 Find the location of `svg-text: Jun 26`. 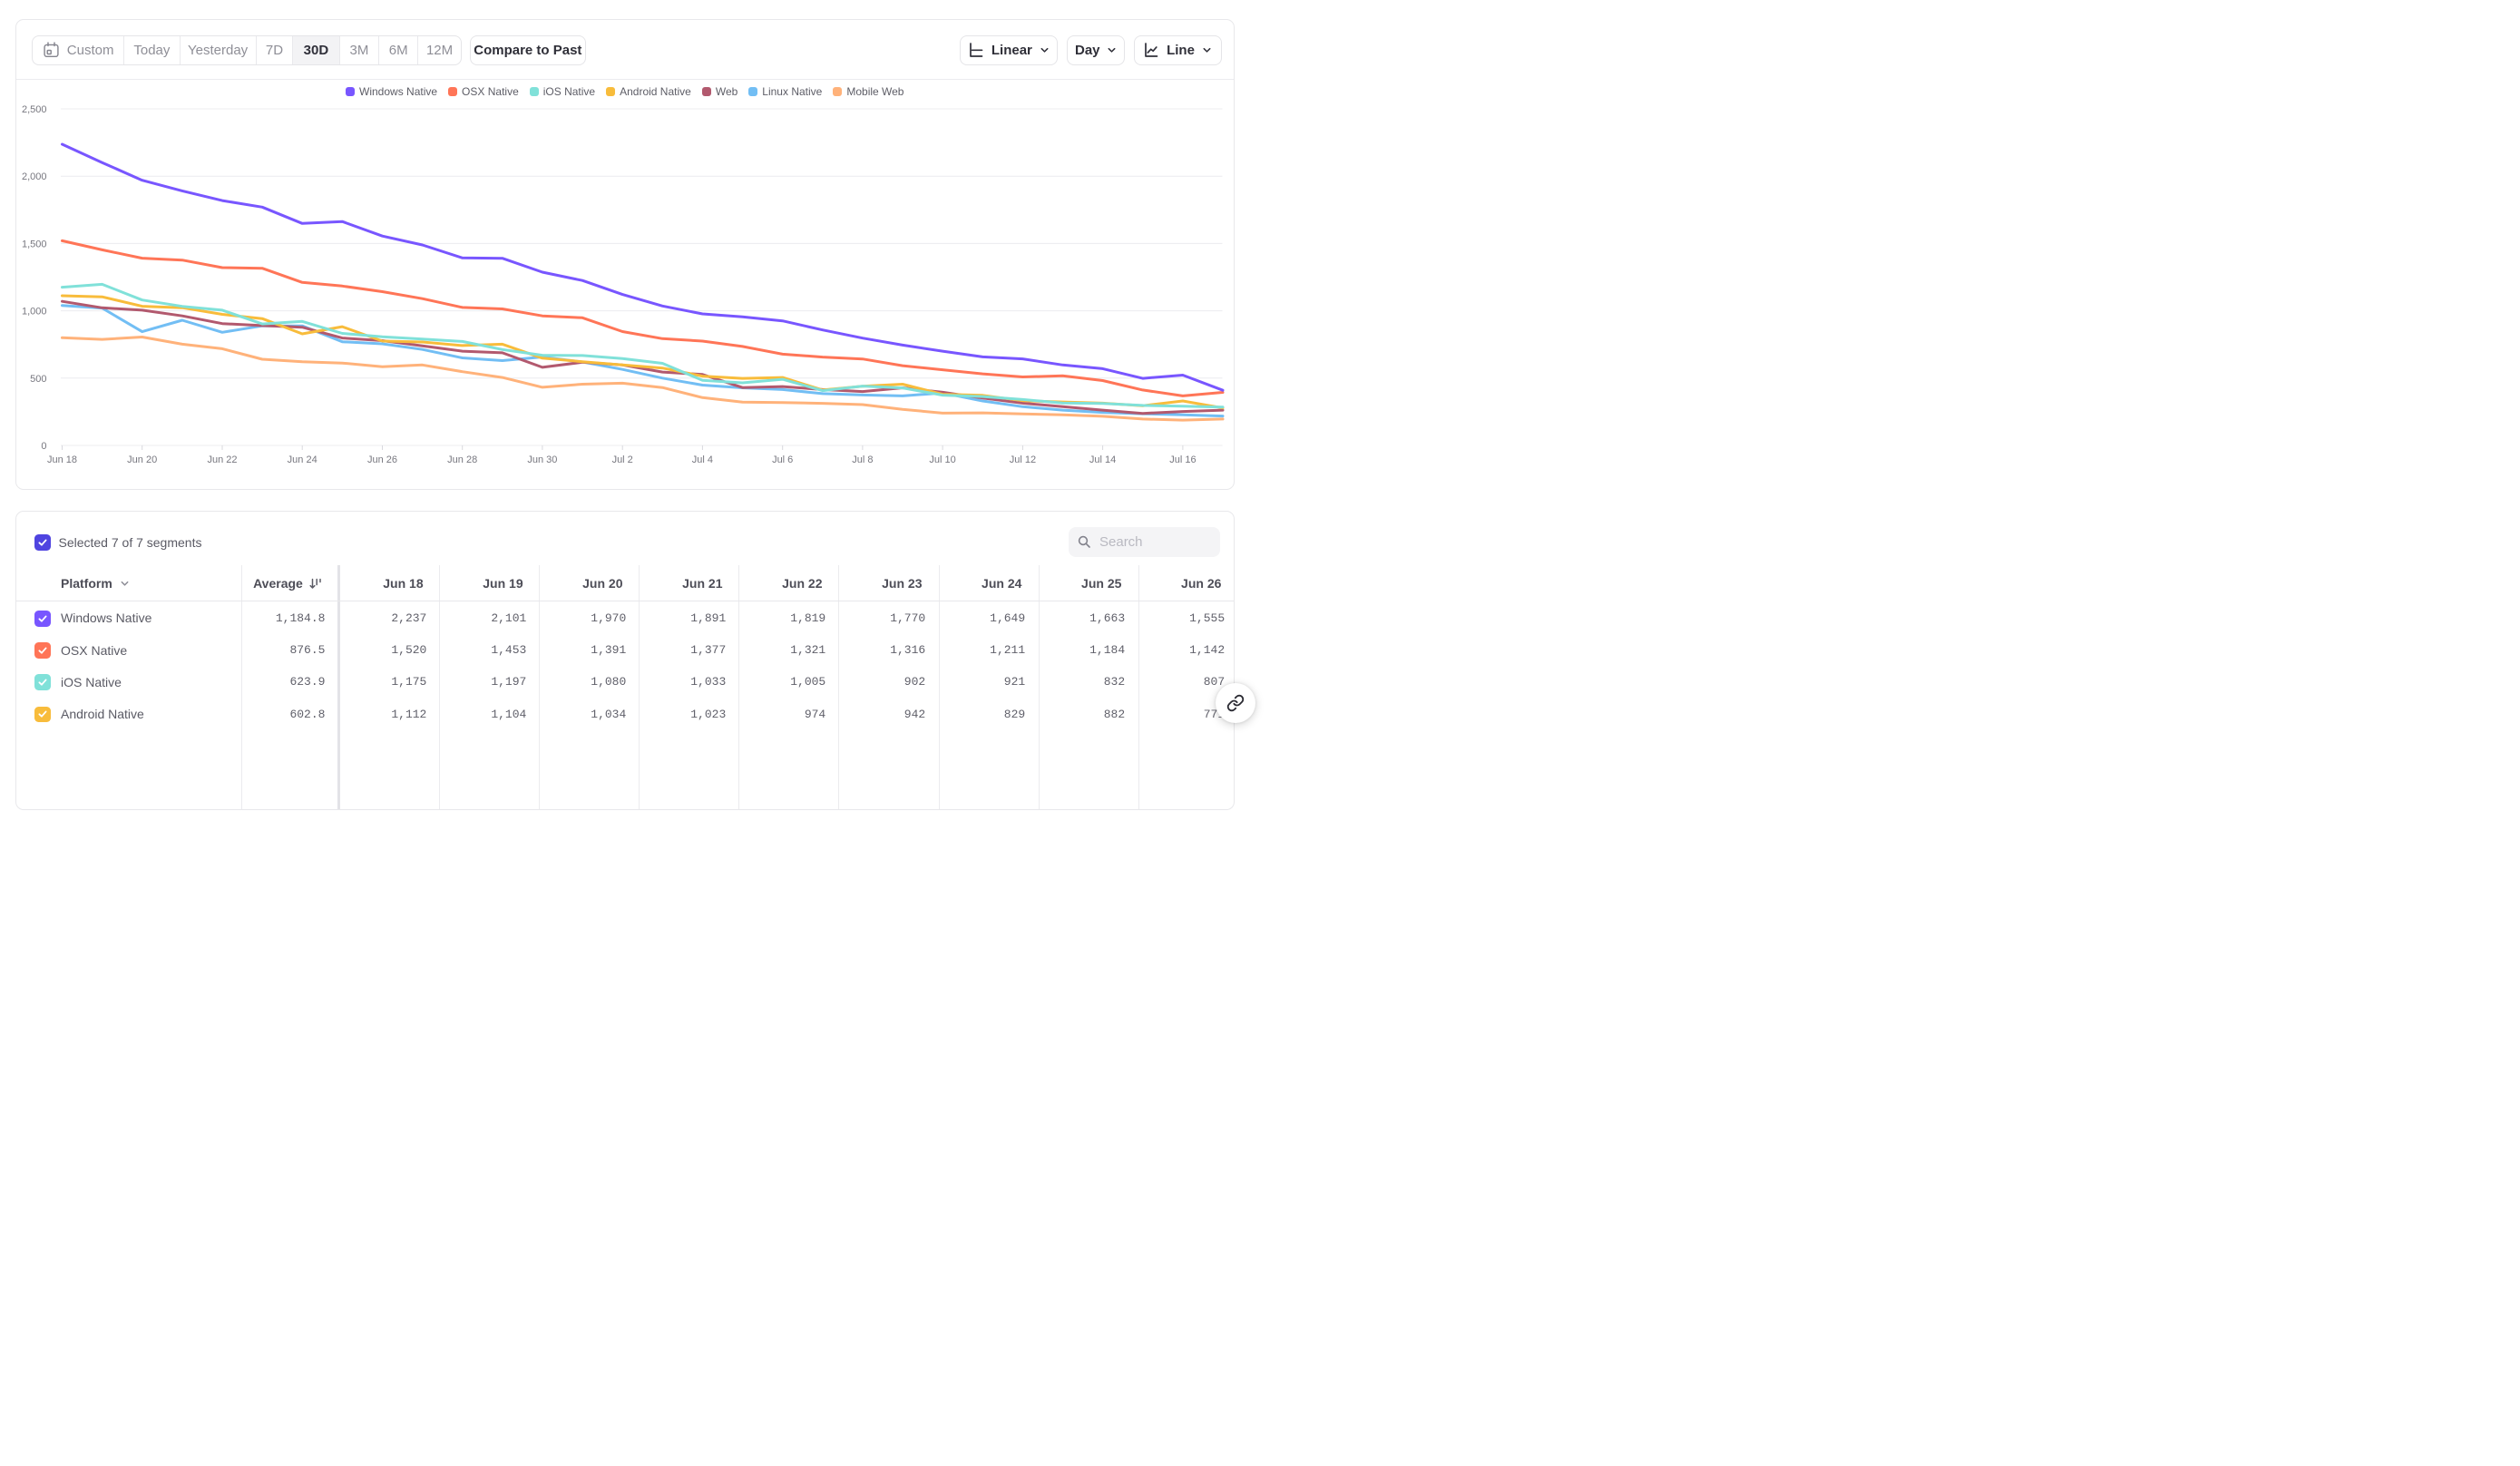

svg-text: Jun 26 is located at coordinates (382, 460).